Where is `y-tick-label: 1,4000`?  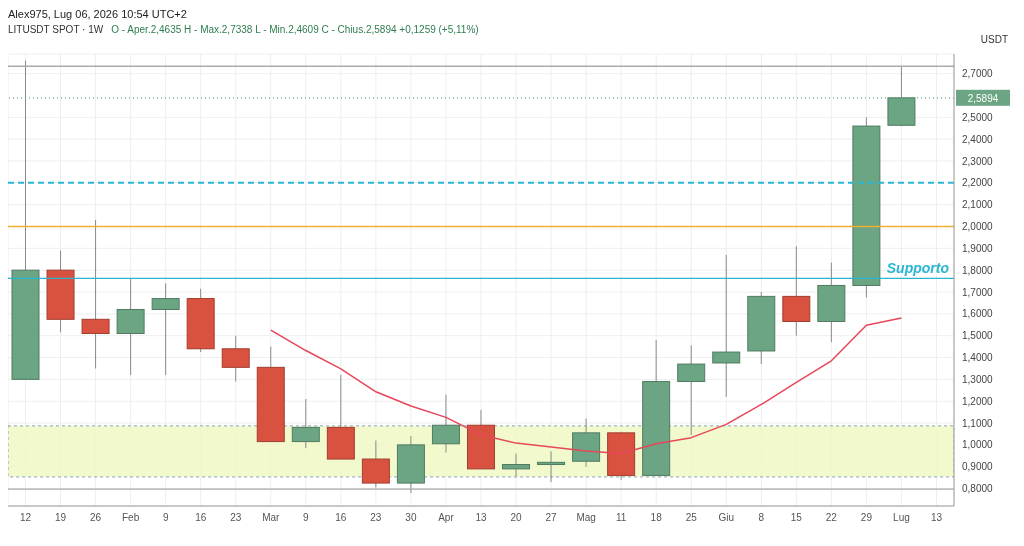 y-tick-label: 1,4000 is located at coordinates (978, 358).